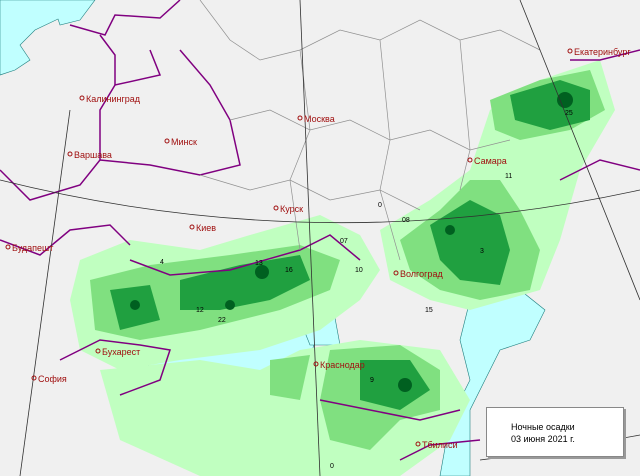 The height and width of the screenshot is (476, 640). I want to click on svg-text: Тбилиси, so click(440, 445).